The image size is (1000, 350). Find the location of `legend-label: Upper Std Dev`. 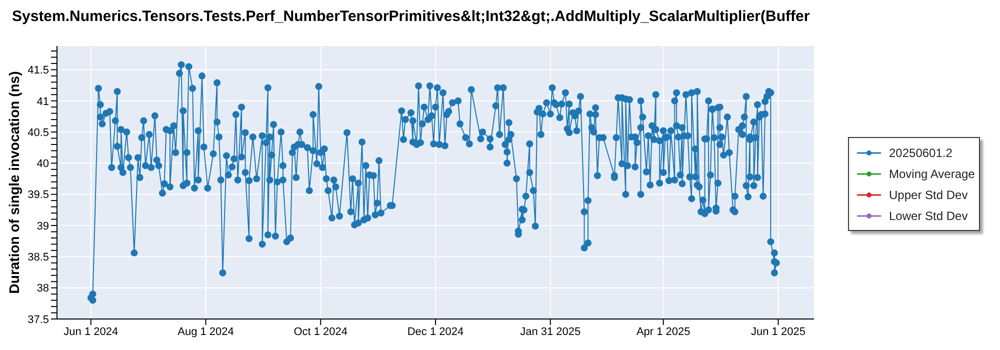

legend-label: Upper Std Dev is located at coordinates (928, 195).